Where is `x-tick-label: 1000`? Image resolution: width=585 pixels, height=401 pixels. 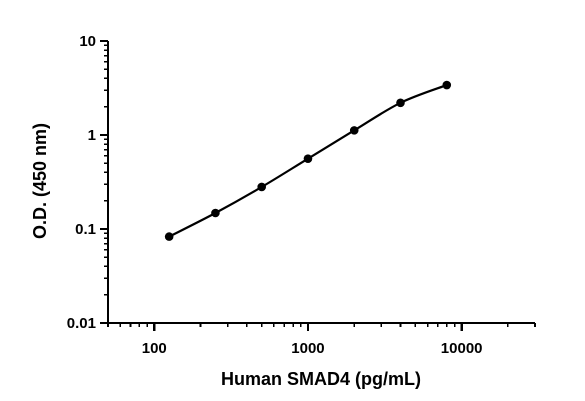
x-tick-label: 1000 is located at coordinates (307, 348).